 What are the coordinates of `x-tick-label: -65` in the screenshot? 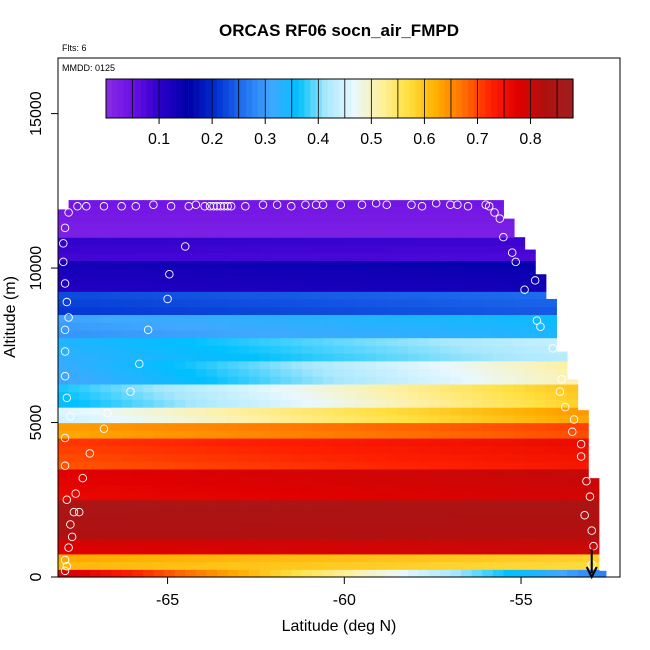 It's located at (167, 600).